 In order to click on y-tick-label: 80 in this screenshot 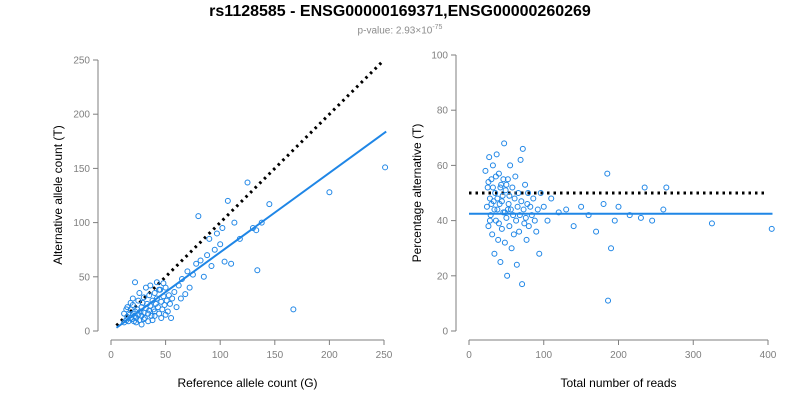, I will do `click(443, 111)`.